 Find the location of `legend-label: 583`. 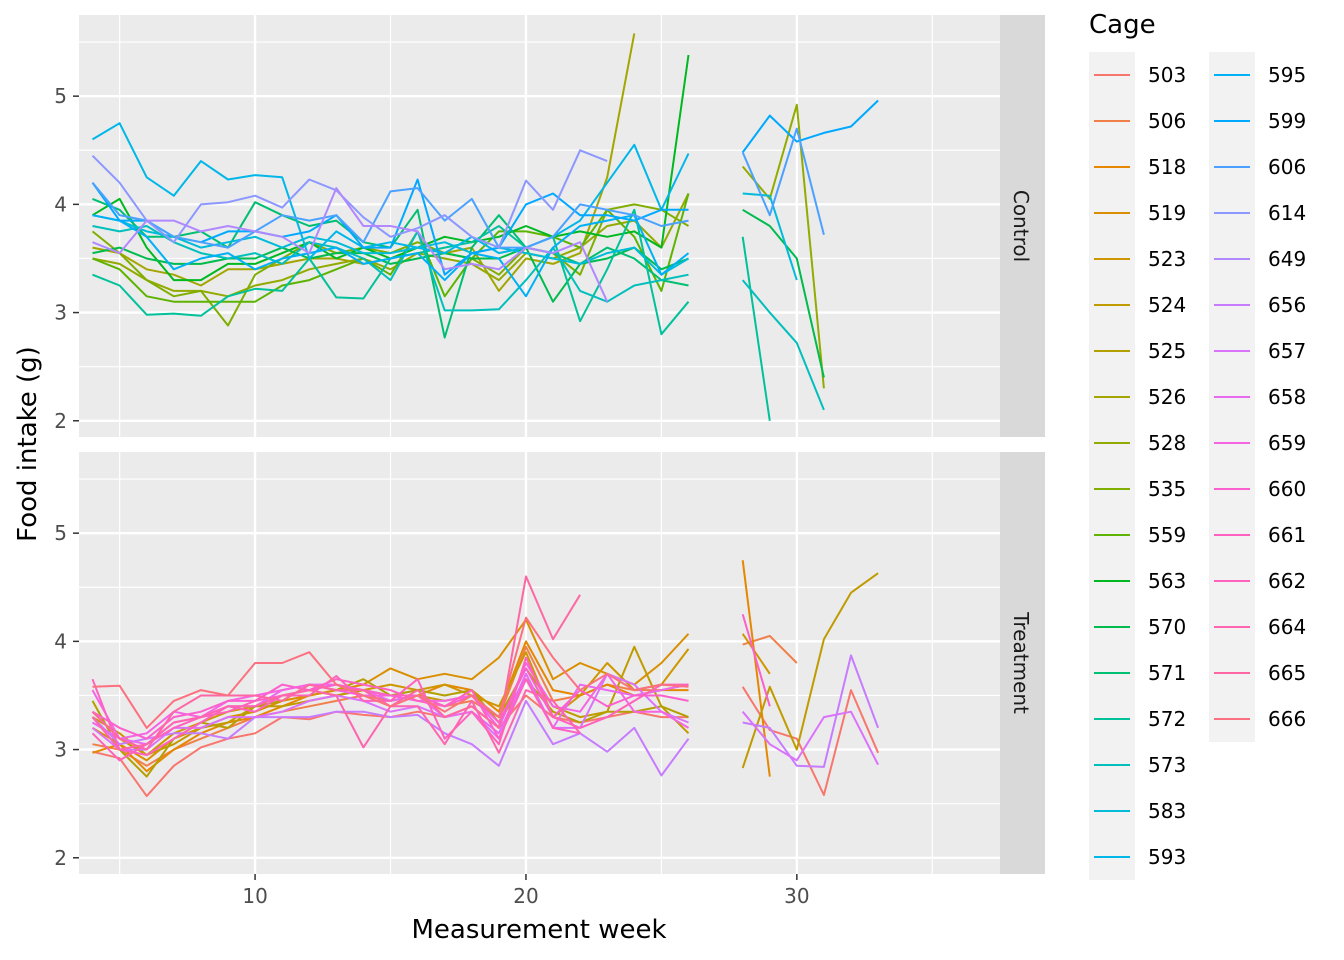

legend-label: 583 is located at coordinates (1167, 811).